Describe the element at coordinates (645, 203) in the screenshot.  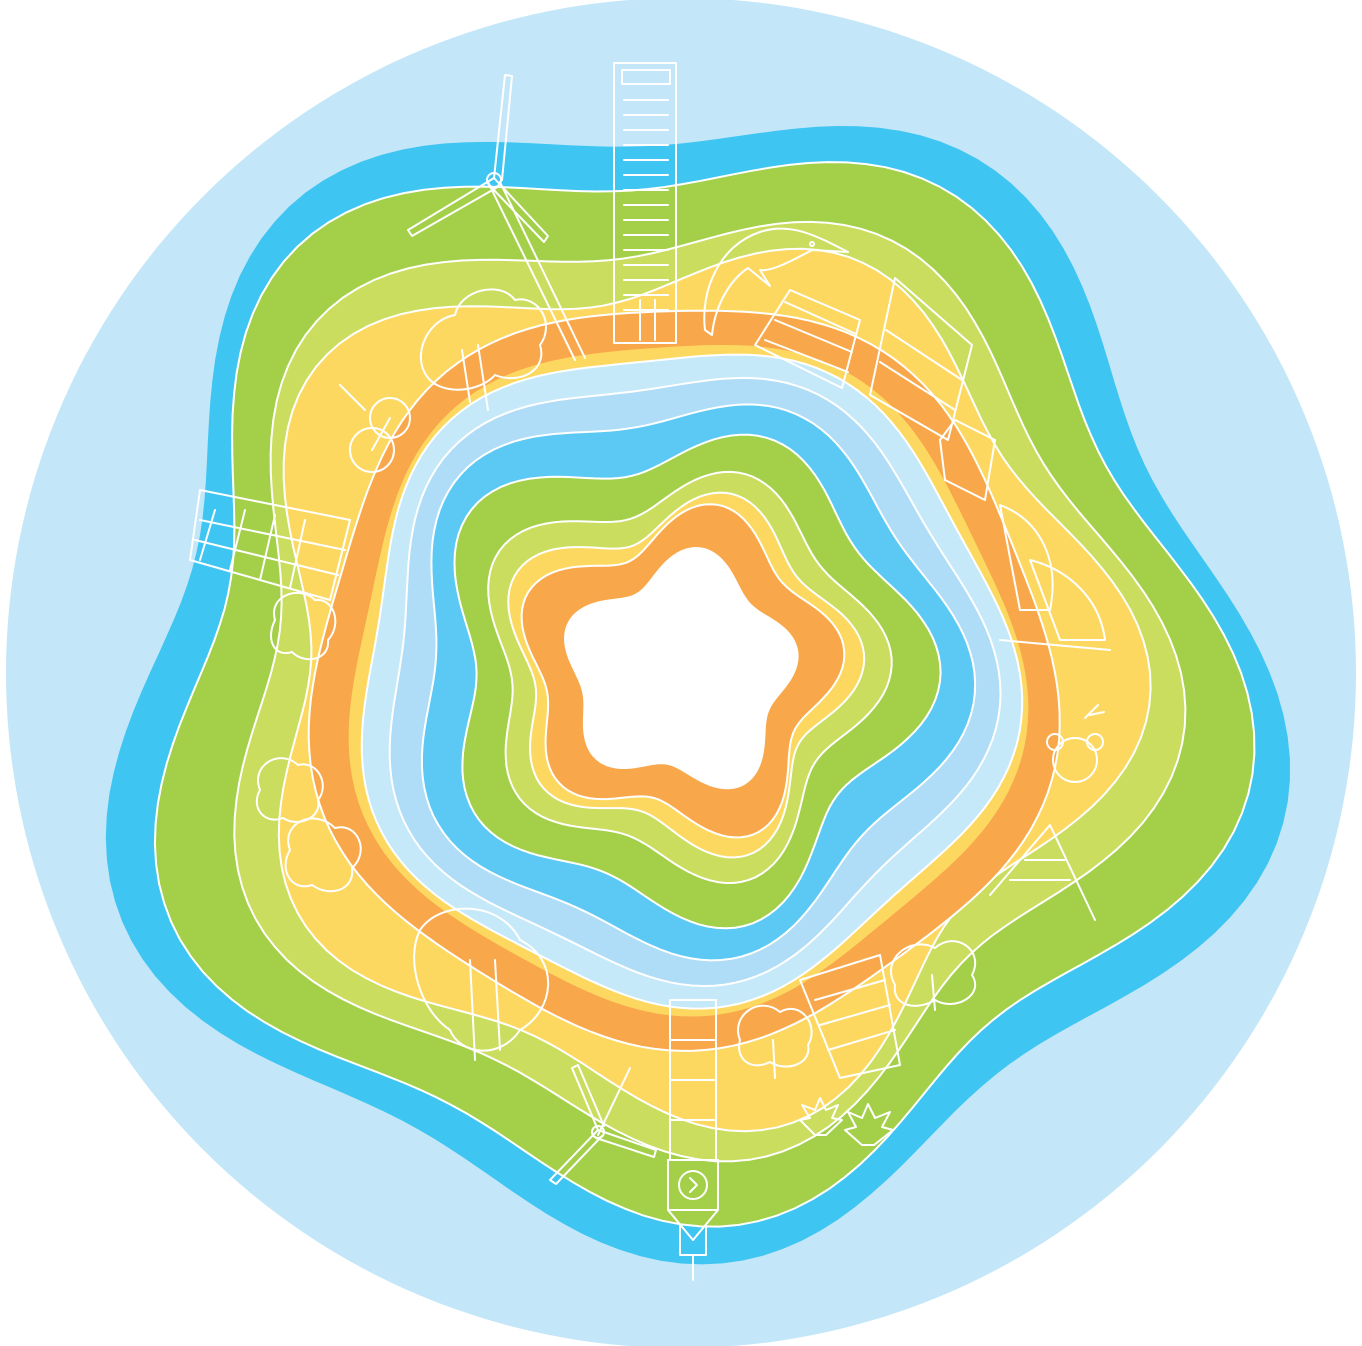
I see `skyscraper-icon` at that location.